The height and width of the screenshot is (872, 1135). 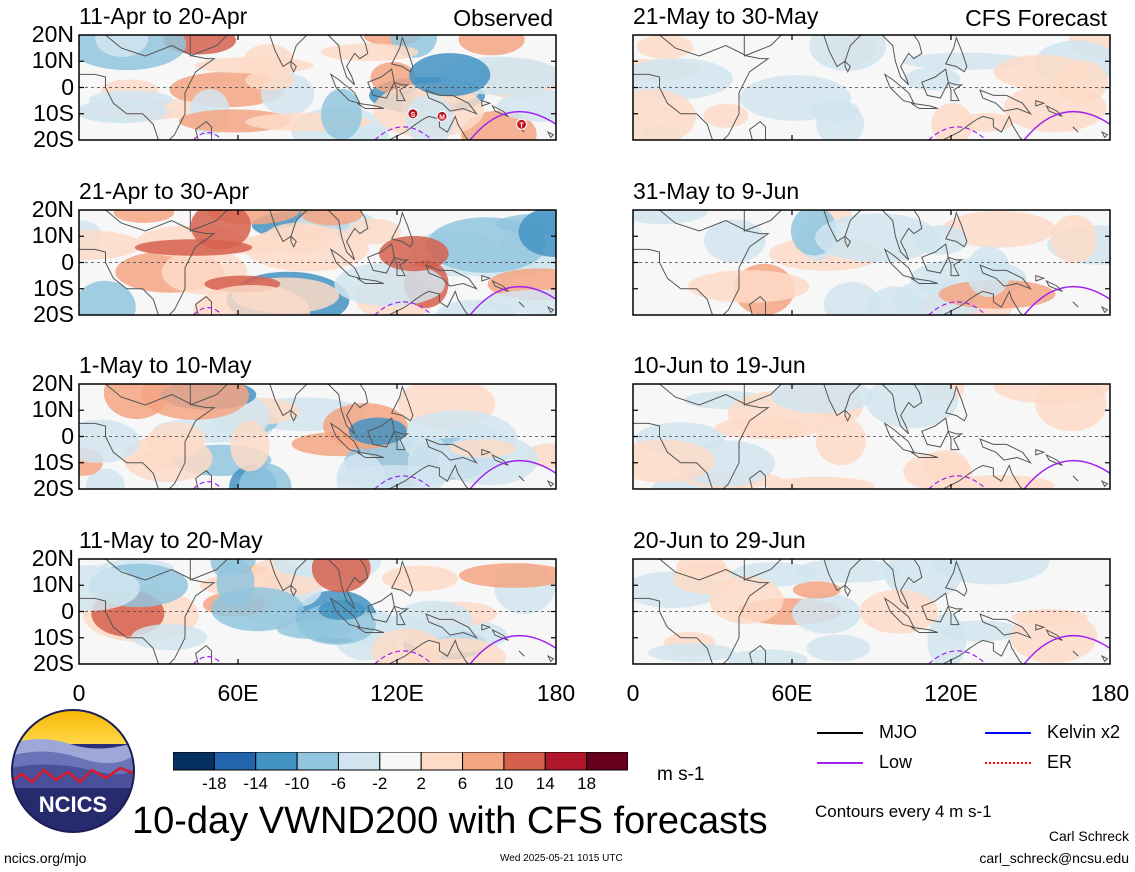 I want to click on lon-tick-label: 0, so click(x=633, y=693).